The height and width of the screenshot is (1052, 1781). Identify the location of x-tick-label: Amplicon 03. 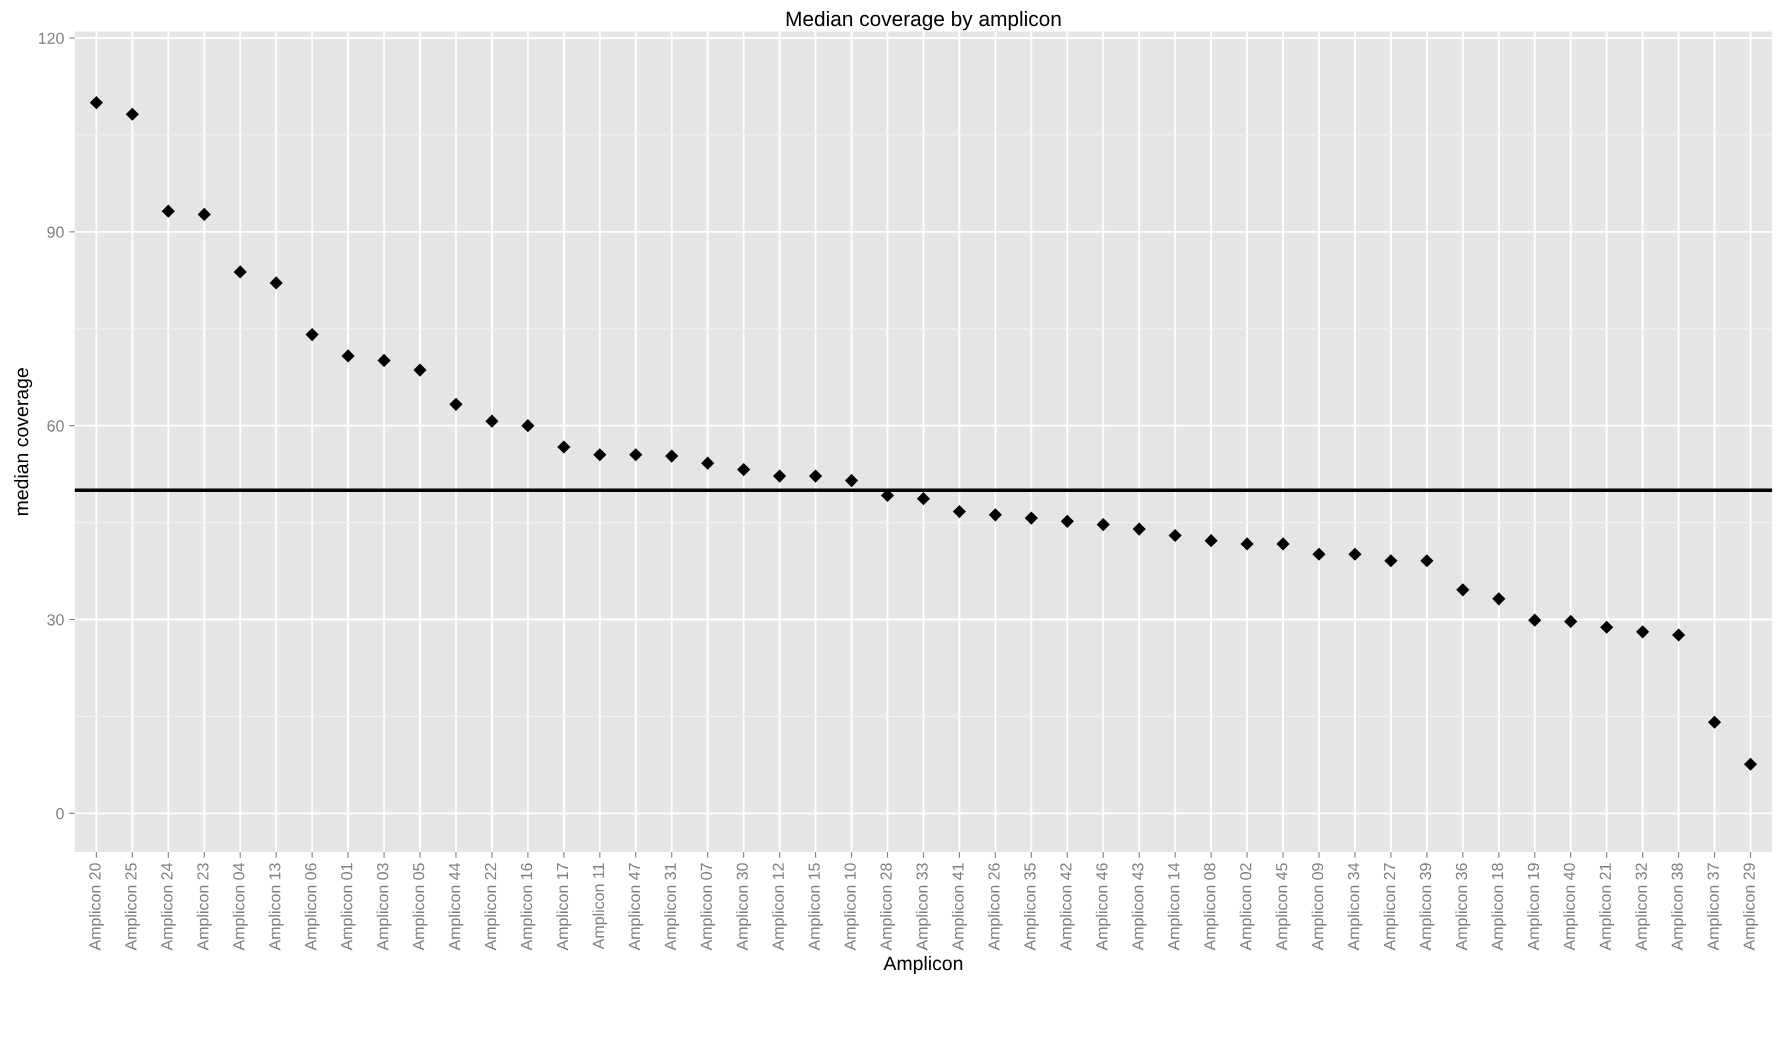
(384, 907).